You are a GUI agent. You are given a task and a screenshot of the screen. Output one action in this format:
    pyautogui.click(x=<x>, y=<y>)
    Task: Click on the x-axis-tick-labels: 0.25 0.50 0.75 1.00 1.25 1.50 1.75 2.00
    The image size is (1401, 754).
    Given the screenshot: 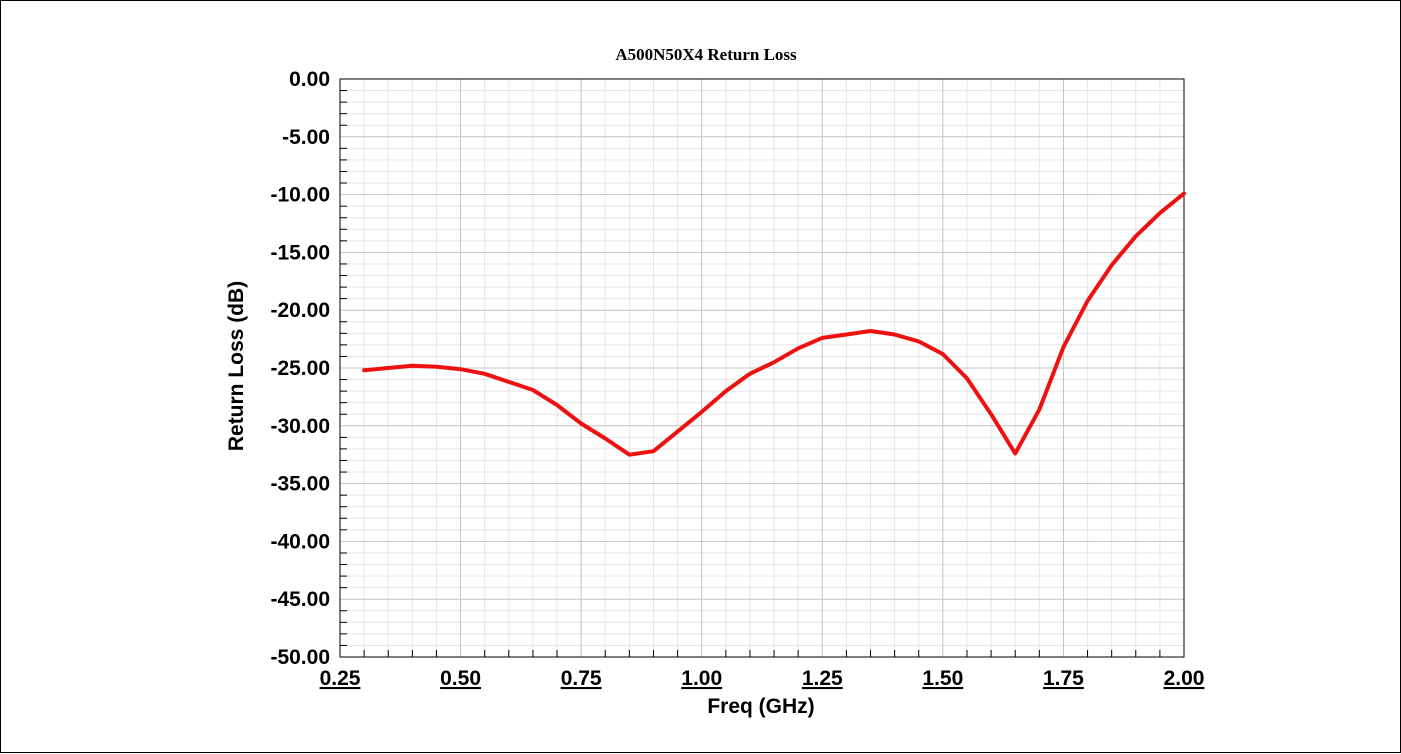 What is the action you would take?
    pyautogui.click(x=762, y=678)
    